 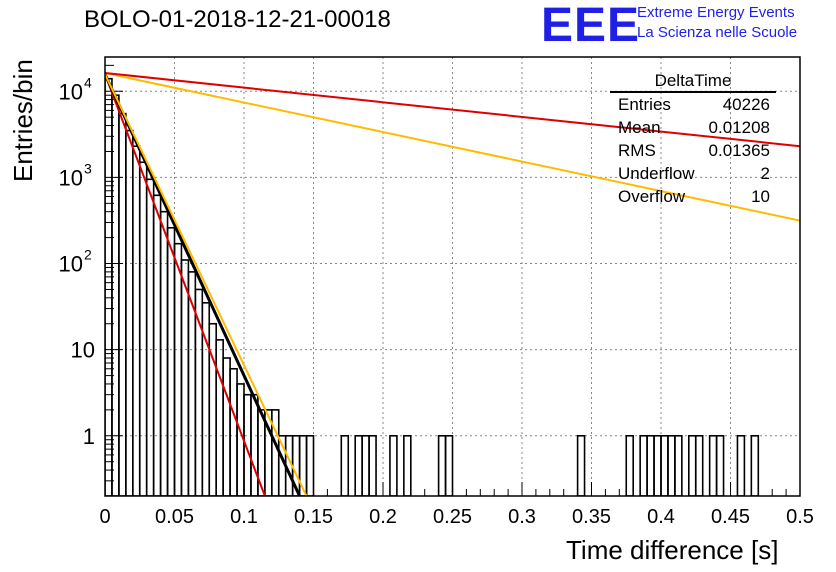 I want to click on x-tick-label: 0.05, so click(x=174, y=517).